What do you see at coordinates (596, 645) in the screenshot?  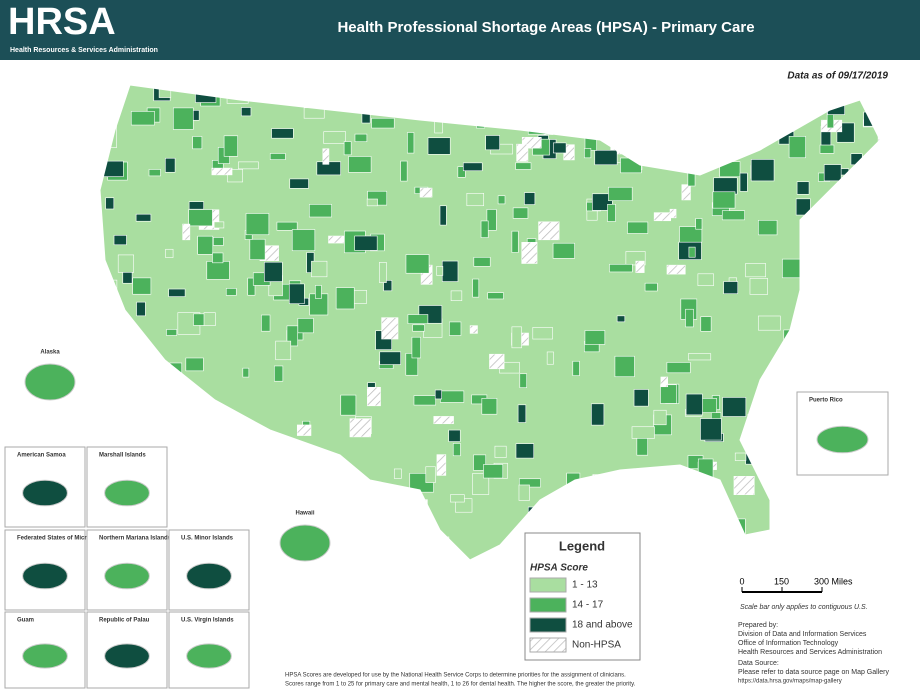 I see `legend-label: Non-HPSA` at bounding box center [596, 645].